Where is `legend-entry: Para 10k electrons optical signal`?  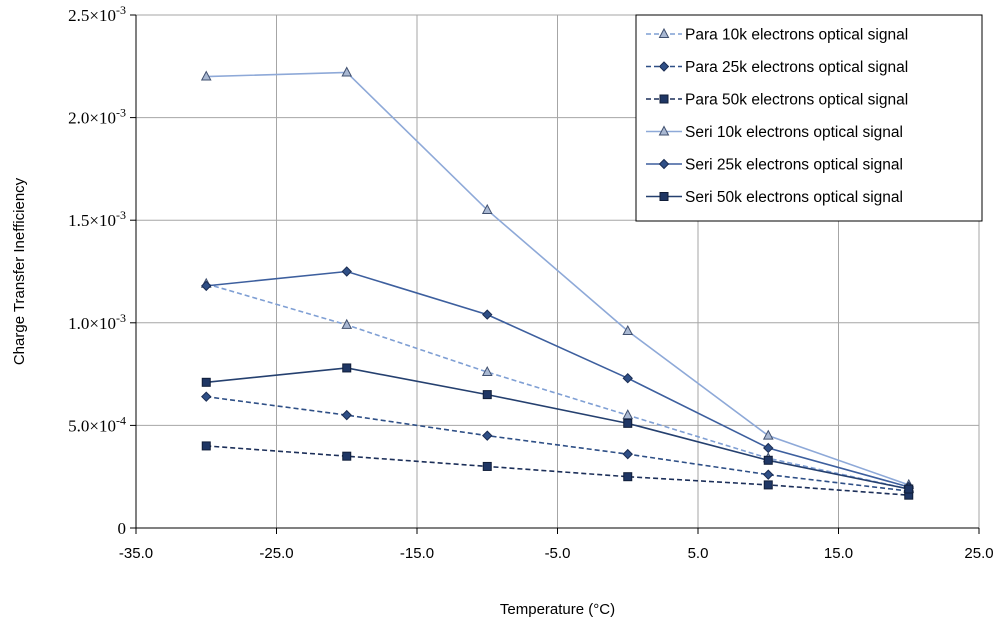
legend-entry: Para 10k electrons optical signal is located at coordinates (777, 35).